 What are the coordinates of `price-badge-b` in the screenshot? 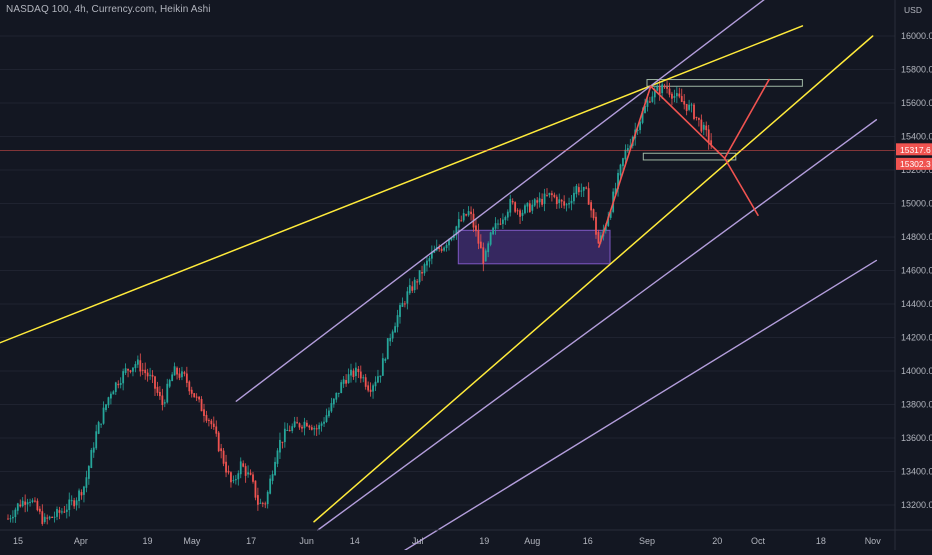 It's located at (914, 163).